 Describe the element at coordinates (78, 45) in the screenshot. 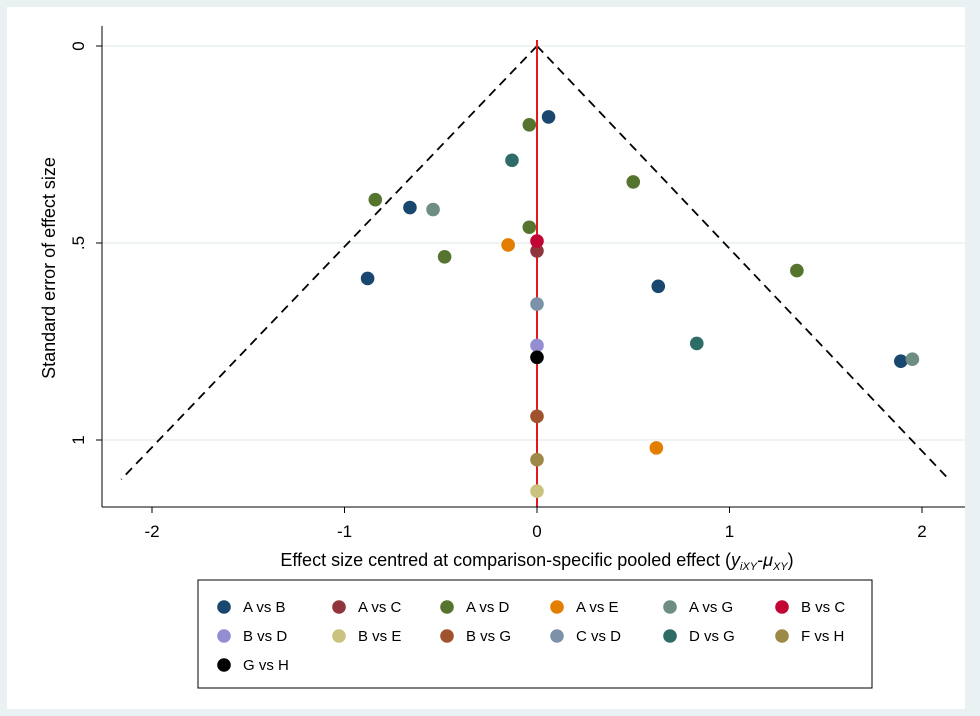

I see `y-tick-label: 0` at that location.